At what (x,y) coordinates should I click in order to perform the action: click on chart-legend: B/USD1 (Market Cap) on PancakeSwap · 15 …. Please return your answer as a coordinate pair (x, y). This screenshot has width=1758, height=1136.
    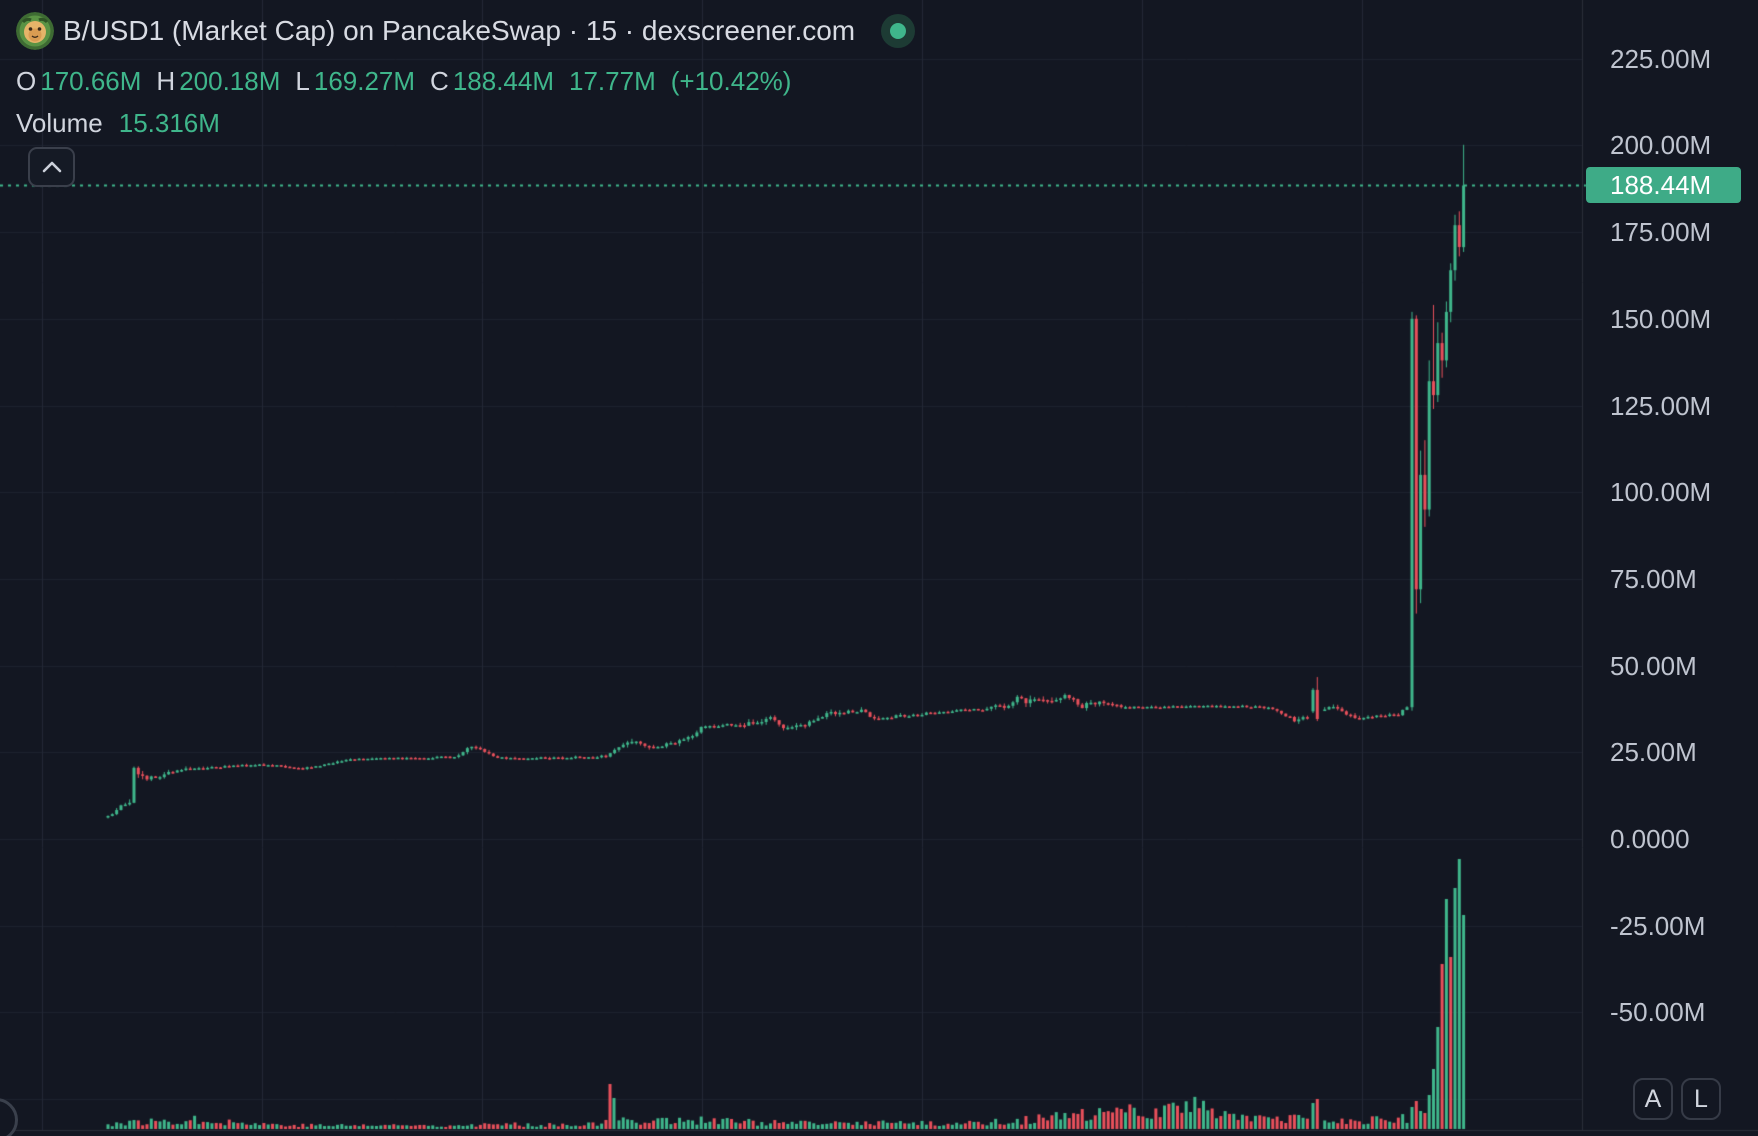
    Looking at the image, I should click on (466, 74).